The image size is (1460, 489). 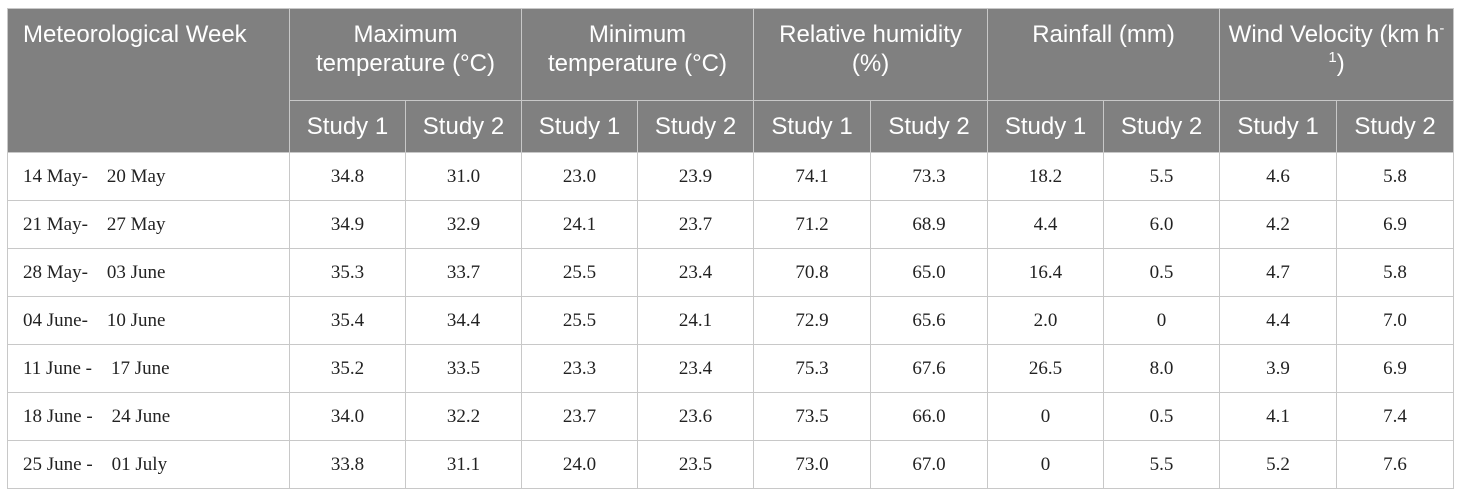 What do you see at coordinates (1162, 368) in the screenshot?
I see `value-cell: 8.0` at bounding box center [1162, 368].